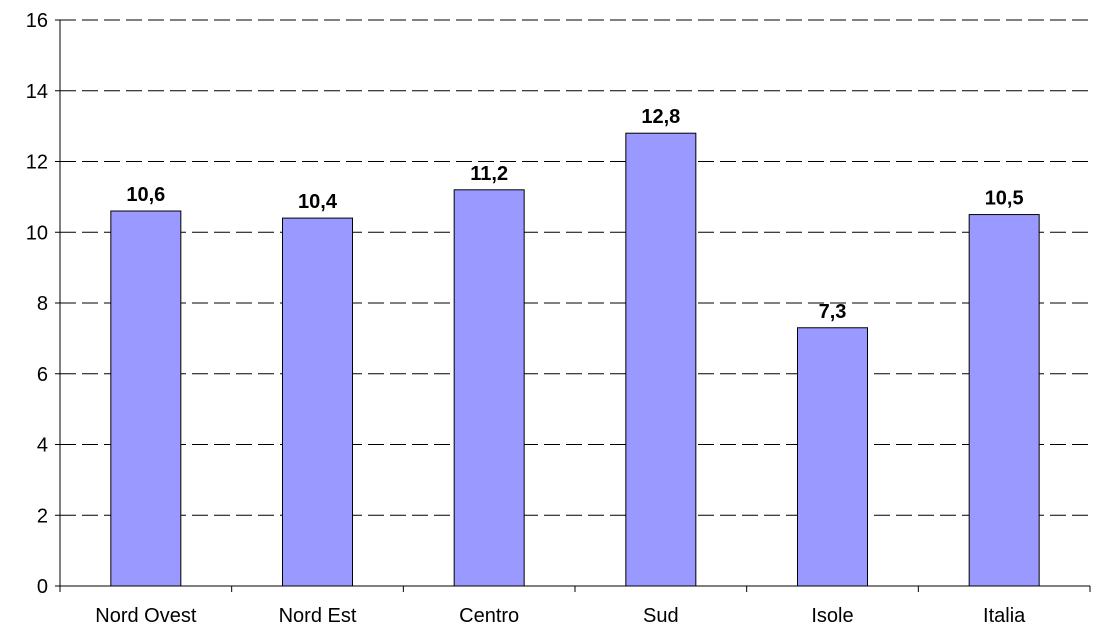  Describe the element at coordinates (37, 92) in the screenshot. I see `y-tick-label: 14` at that location.